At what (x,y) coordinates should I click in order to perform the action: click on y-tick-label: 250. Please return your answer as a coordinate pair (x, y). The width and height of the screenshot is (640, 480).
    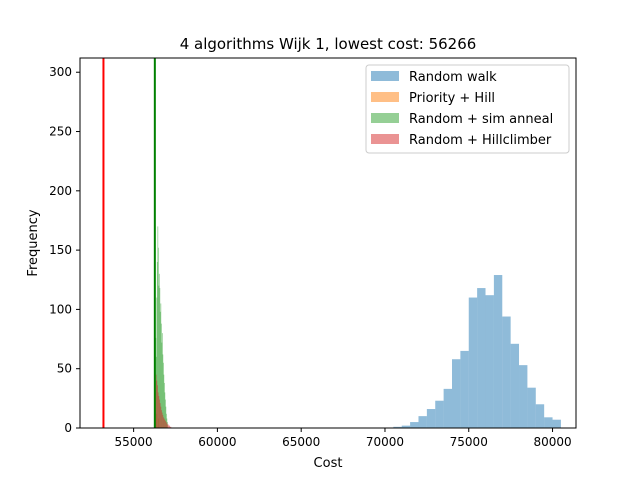
    Looking at the image, I should click on (60, 132).